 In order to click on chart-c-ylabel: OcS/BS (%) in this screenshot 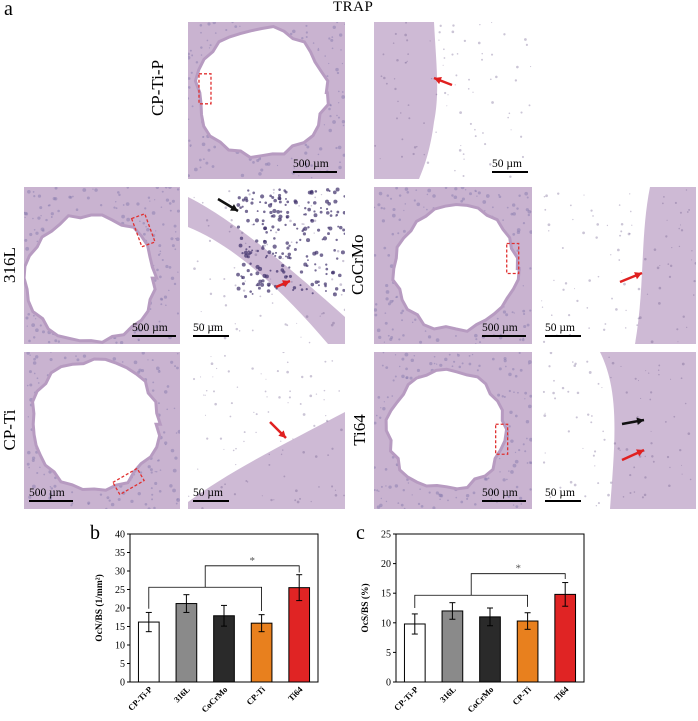, I will do `click(365, 607)`.